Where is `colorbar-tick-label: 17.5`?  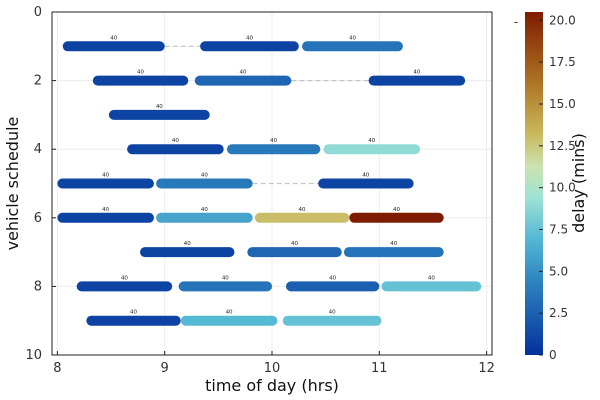 colorbar-tick-label: 17.5 is located at coordinates (562, 62).